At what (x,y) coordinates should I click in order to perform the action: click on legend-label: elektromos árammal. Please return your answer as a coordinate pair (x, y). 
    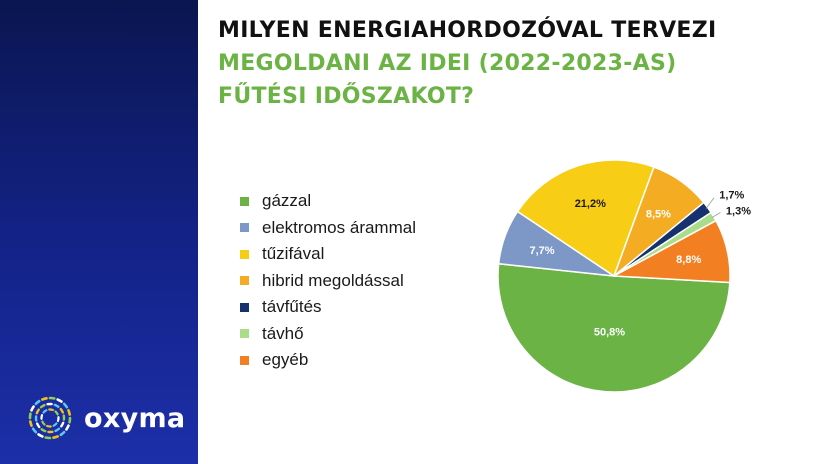
    Looking at the image, I should click on (339, 227).